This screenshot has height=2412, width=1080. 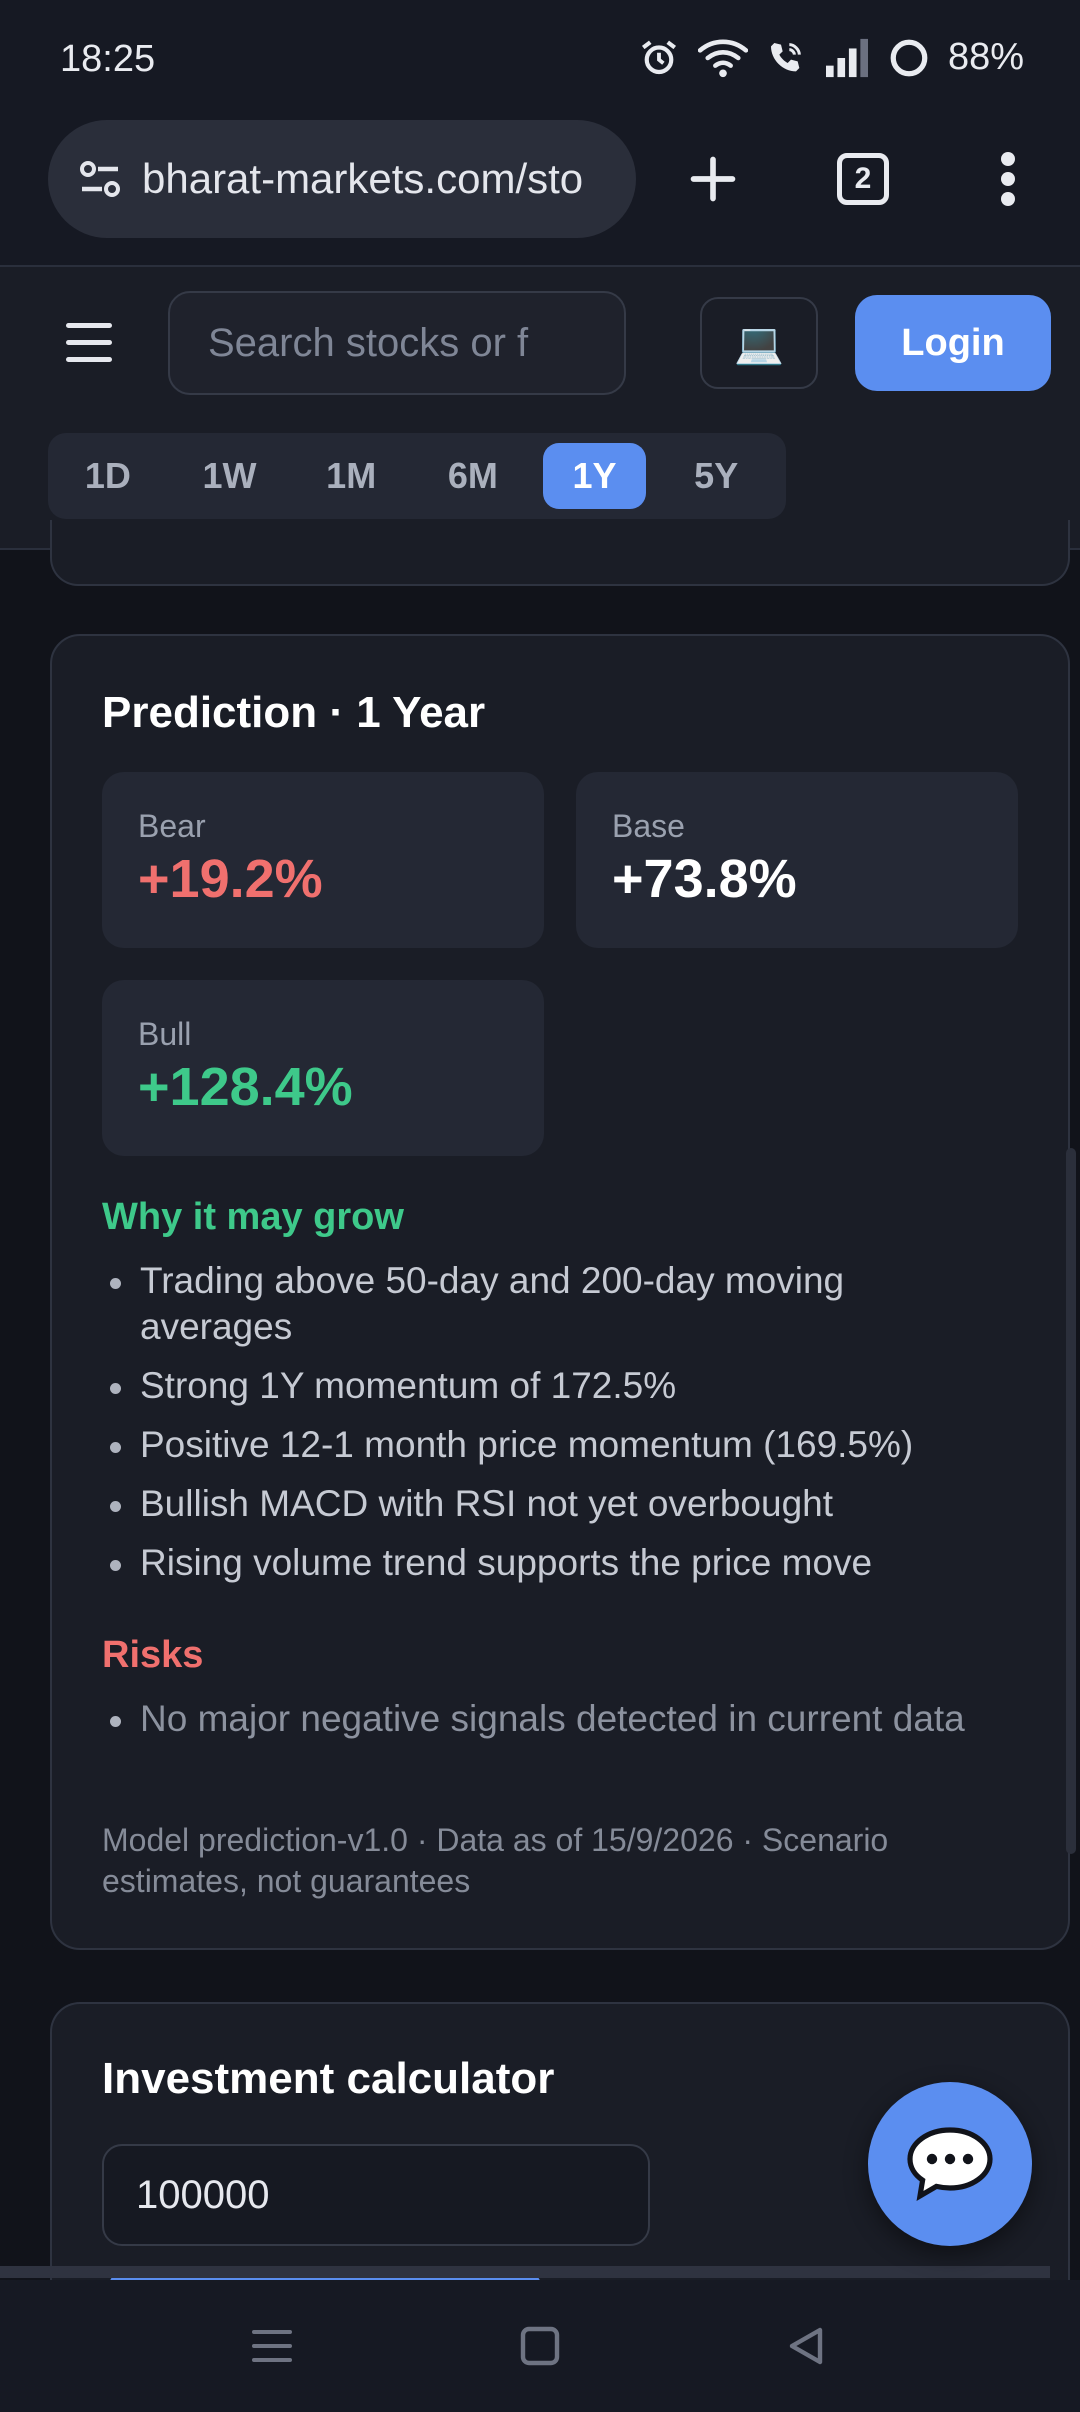 I want to click on timeframe-6m: 6M, so click(x=472, y=475).